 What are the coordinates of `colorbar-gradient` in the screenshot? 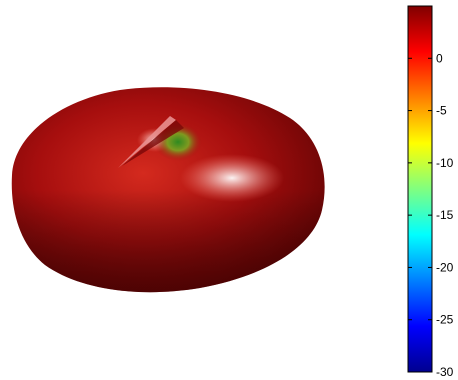 It's located at (420, 189).